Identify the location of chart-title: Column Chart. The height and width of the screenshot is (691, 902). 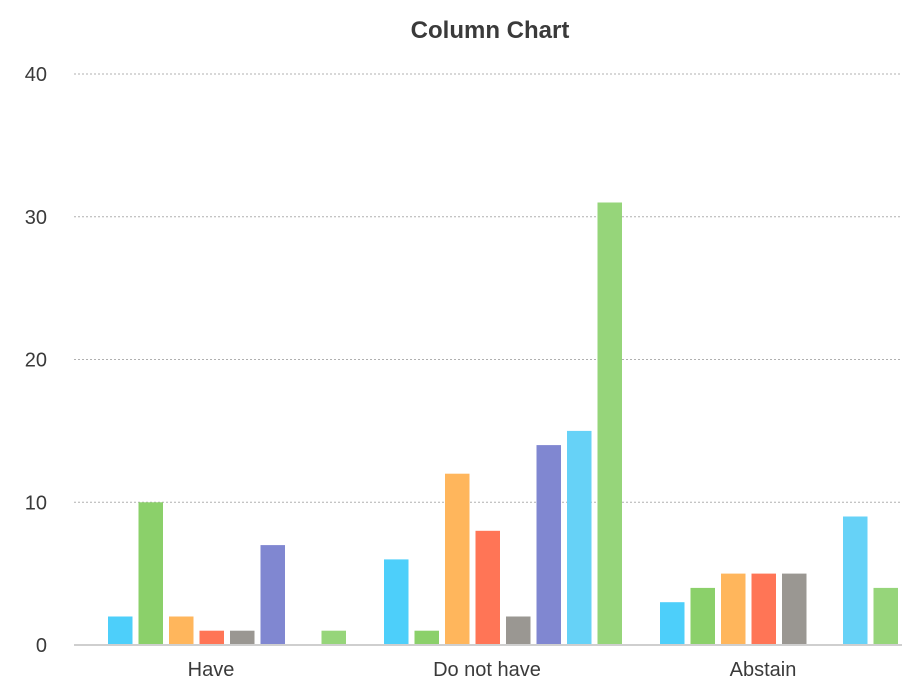
(490, 30).